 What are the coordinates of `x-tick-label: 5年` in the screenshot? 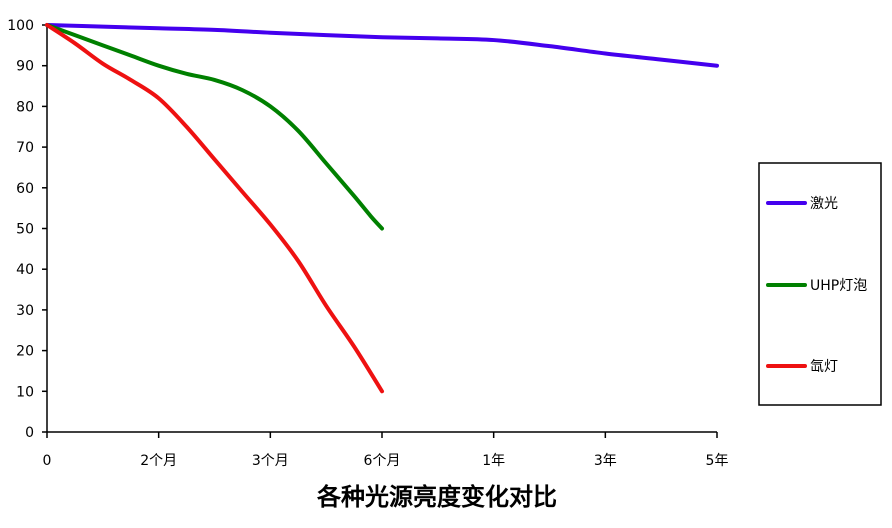 It's located at (717, 461).